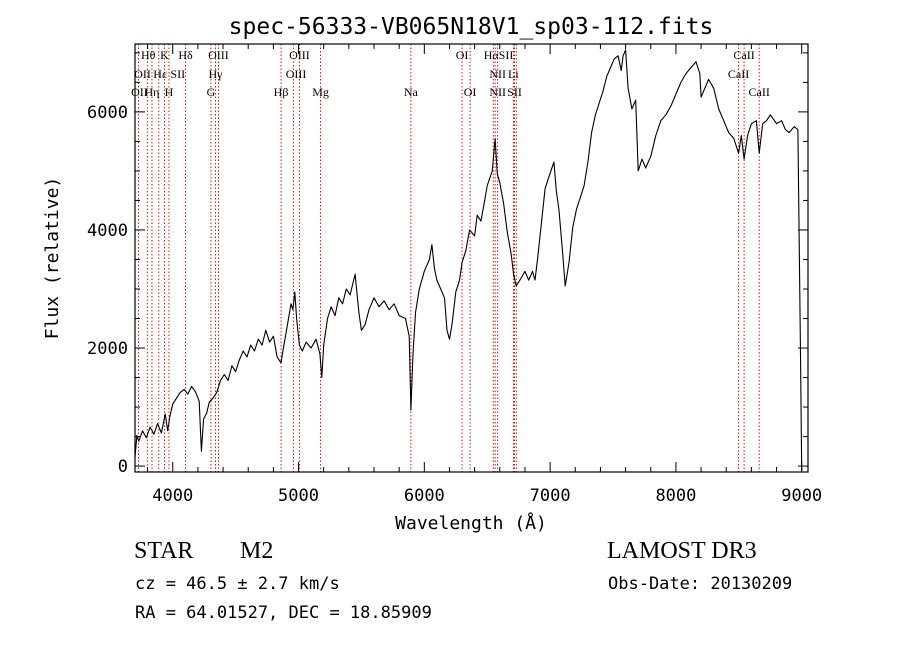 Image resolution: width=900 pixels, height=649 pixels. I want to click on y-axis-label: Flux (relative), so click(52, 258).